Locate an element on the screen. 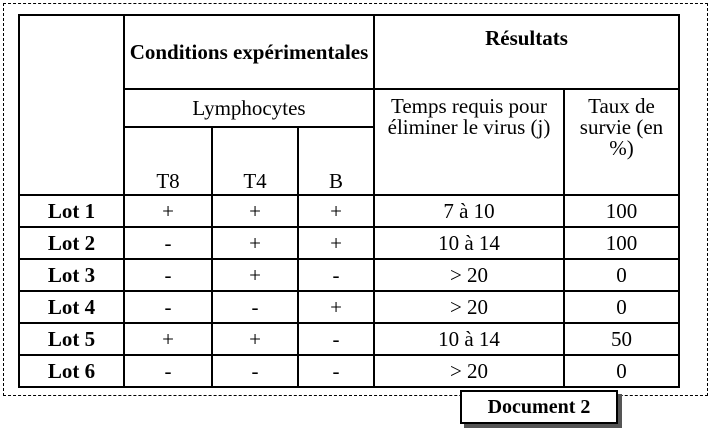 The width and height of the screenshot is (713, 433). table-row: Lot 3 - + - > 20 0 is located at coordinates (349, 275).